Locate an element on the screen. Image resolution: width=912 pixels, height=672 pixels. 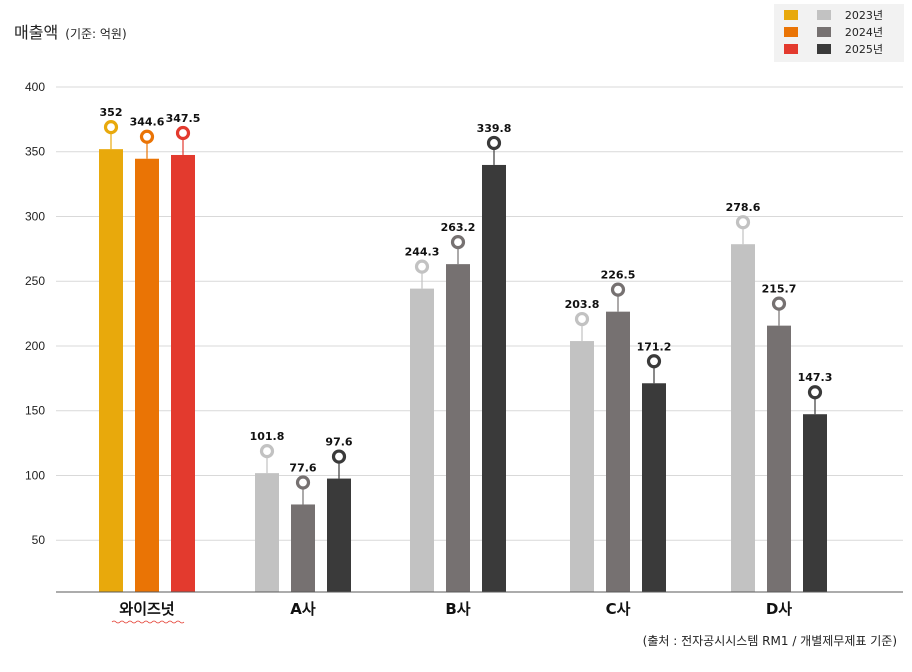
chart-title-main: 매출액 is located at coordinates (36, 32).